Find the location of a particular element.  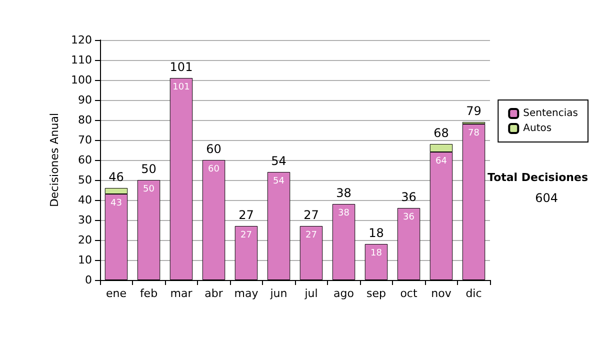

total-label: 46 is located at coordinates (116, 177).